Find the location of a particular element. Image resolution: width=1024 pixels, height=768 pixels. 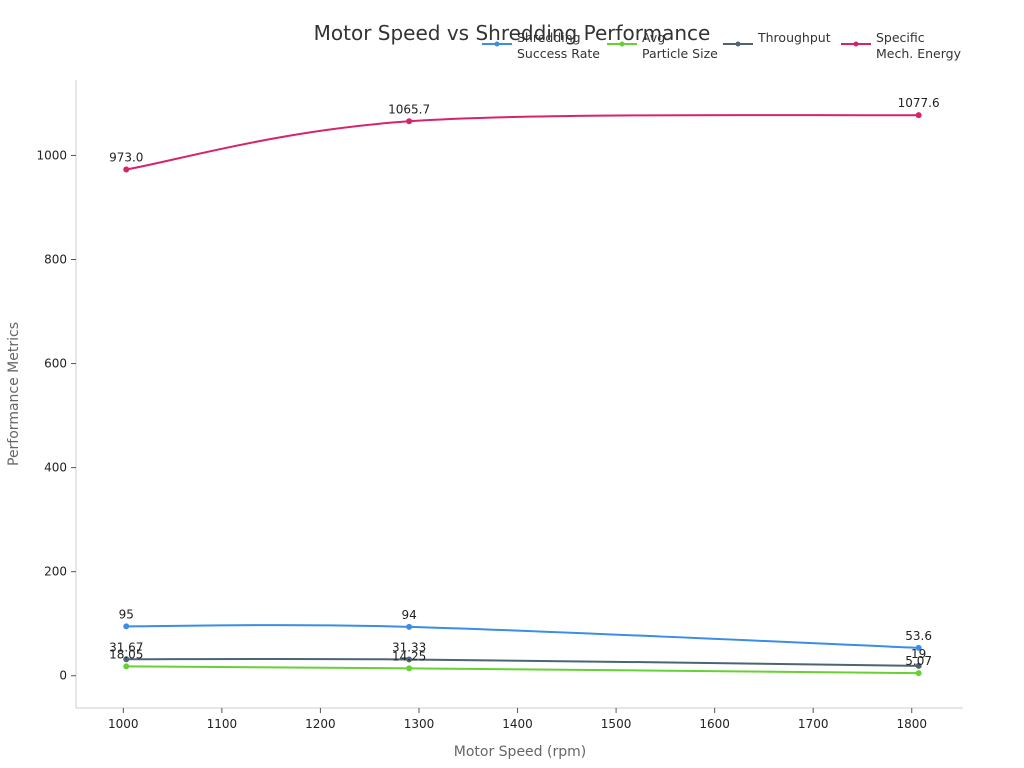

data-label-specific-mech-energy: 1077.6 is located at coordinates (919, 103).